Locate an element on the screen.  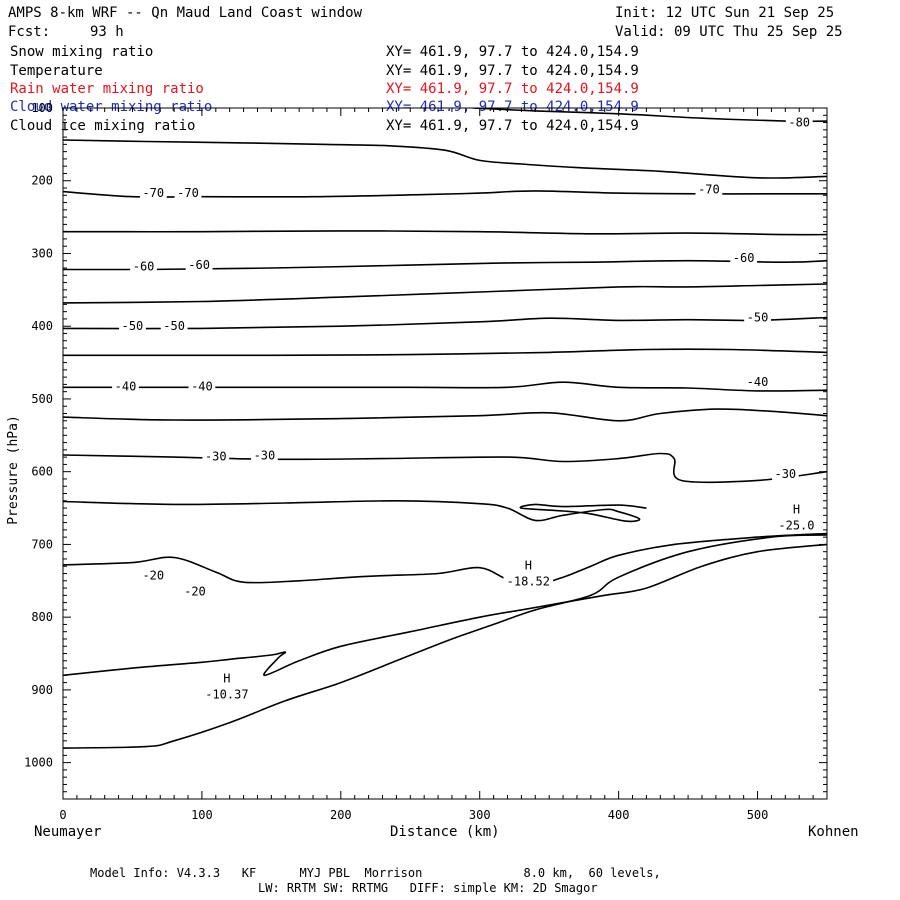
extremum-value: -25.0 is located at coordinates (796, 526).